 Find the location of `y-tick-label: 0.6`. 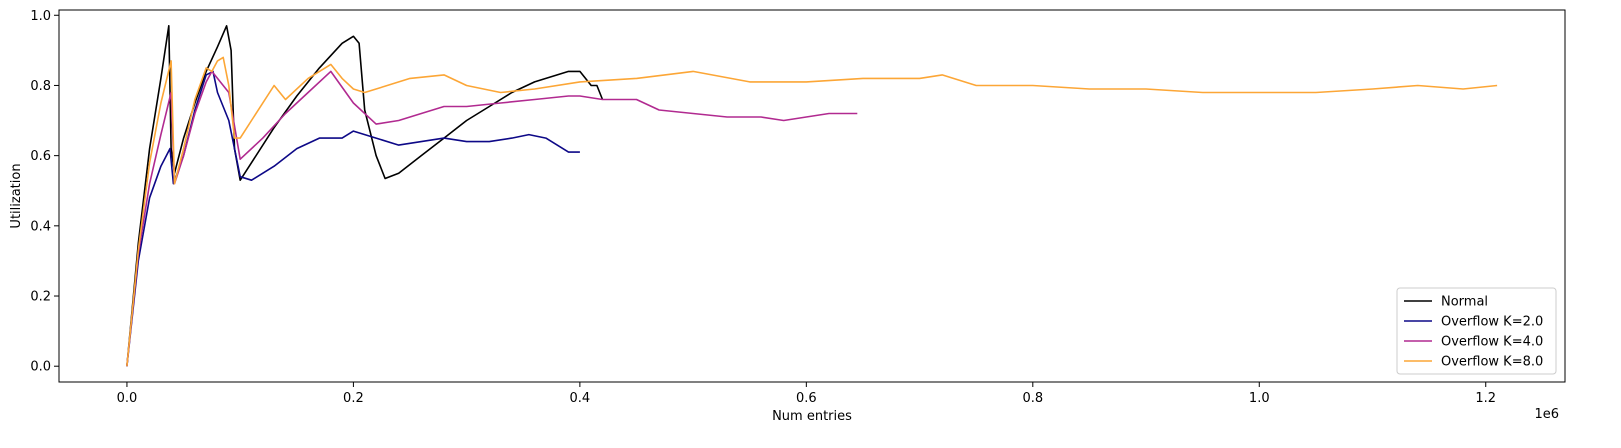

y-tick-label: 0.6 is located at coordinates (40, 156).